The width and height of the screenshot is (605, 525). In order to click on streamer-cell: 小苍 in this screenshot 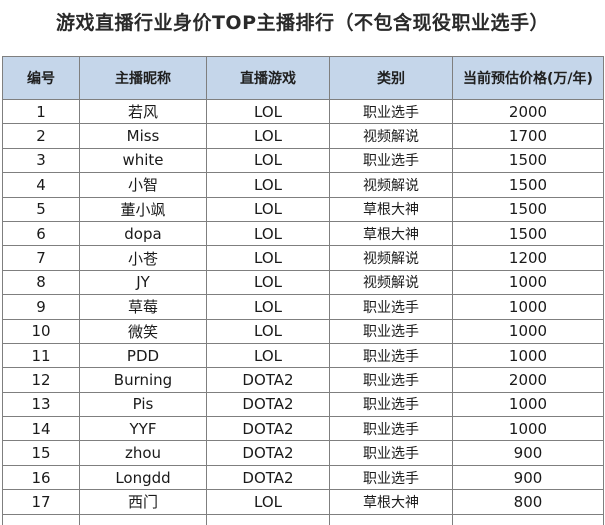, I will do `click(143, 258)`.